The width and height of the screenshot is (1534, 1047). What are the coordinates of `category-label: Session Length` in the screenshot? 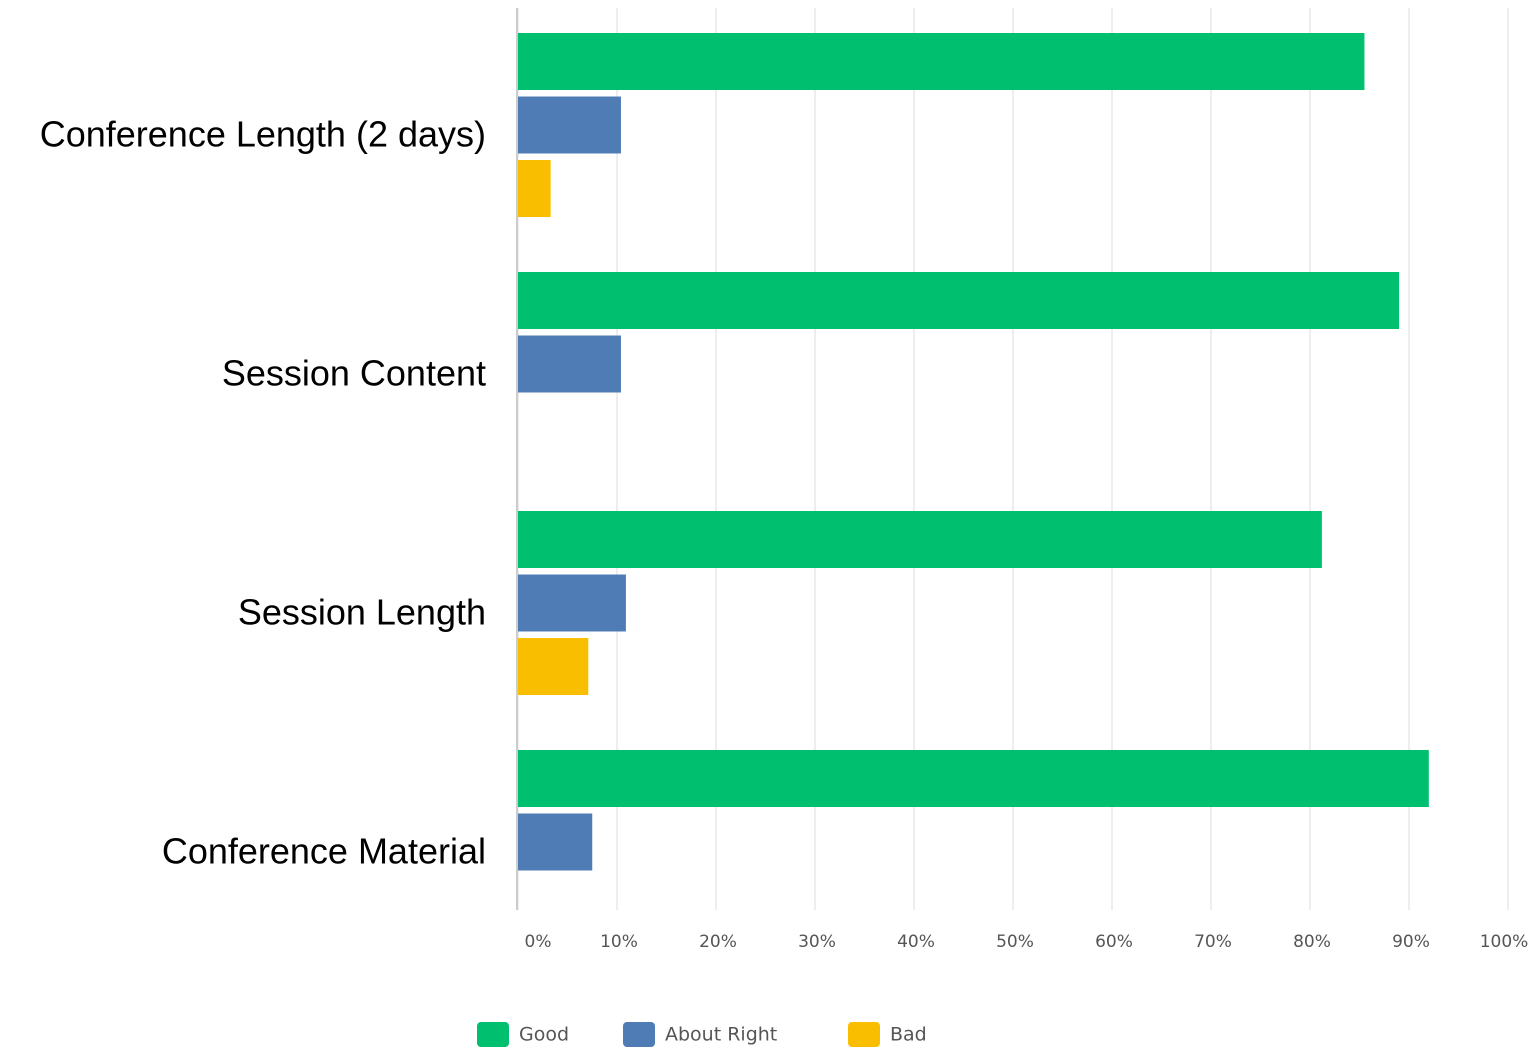 It's located at (362, 612).